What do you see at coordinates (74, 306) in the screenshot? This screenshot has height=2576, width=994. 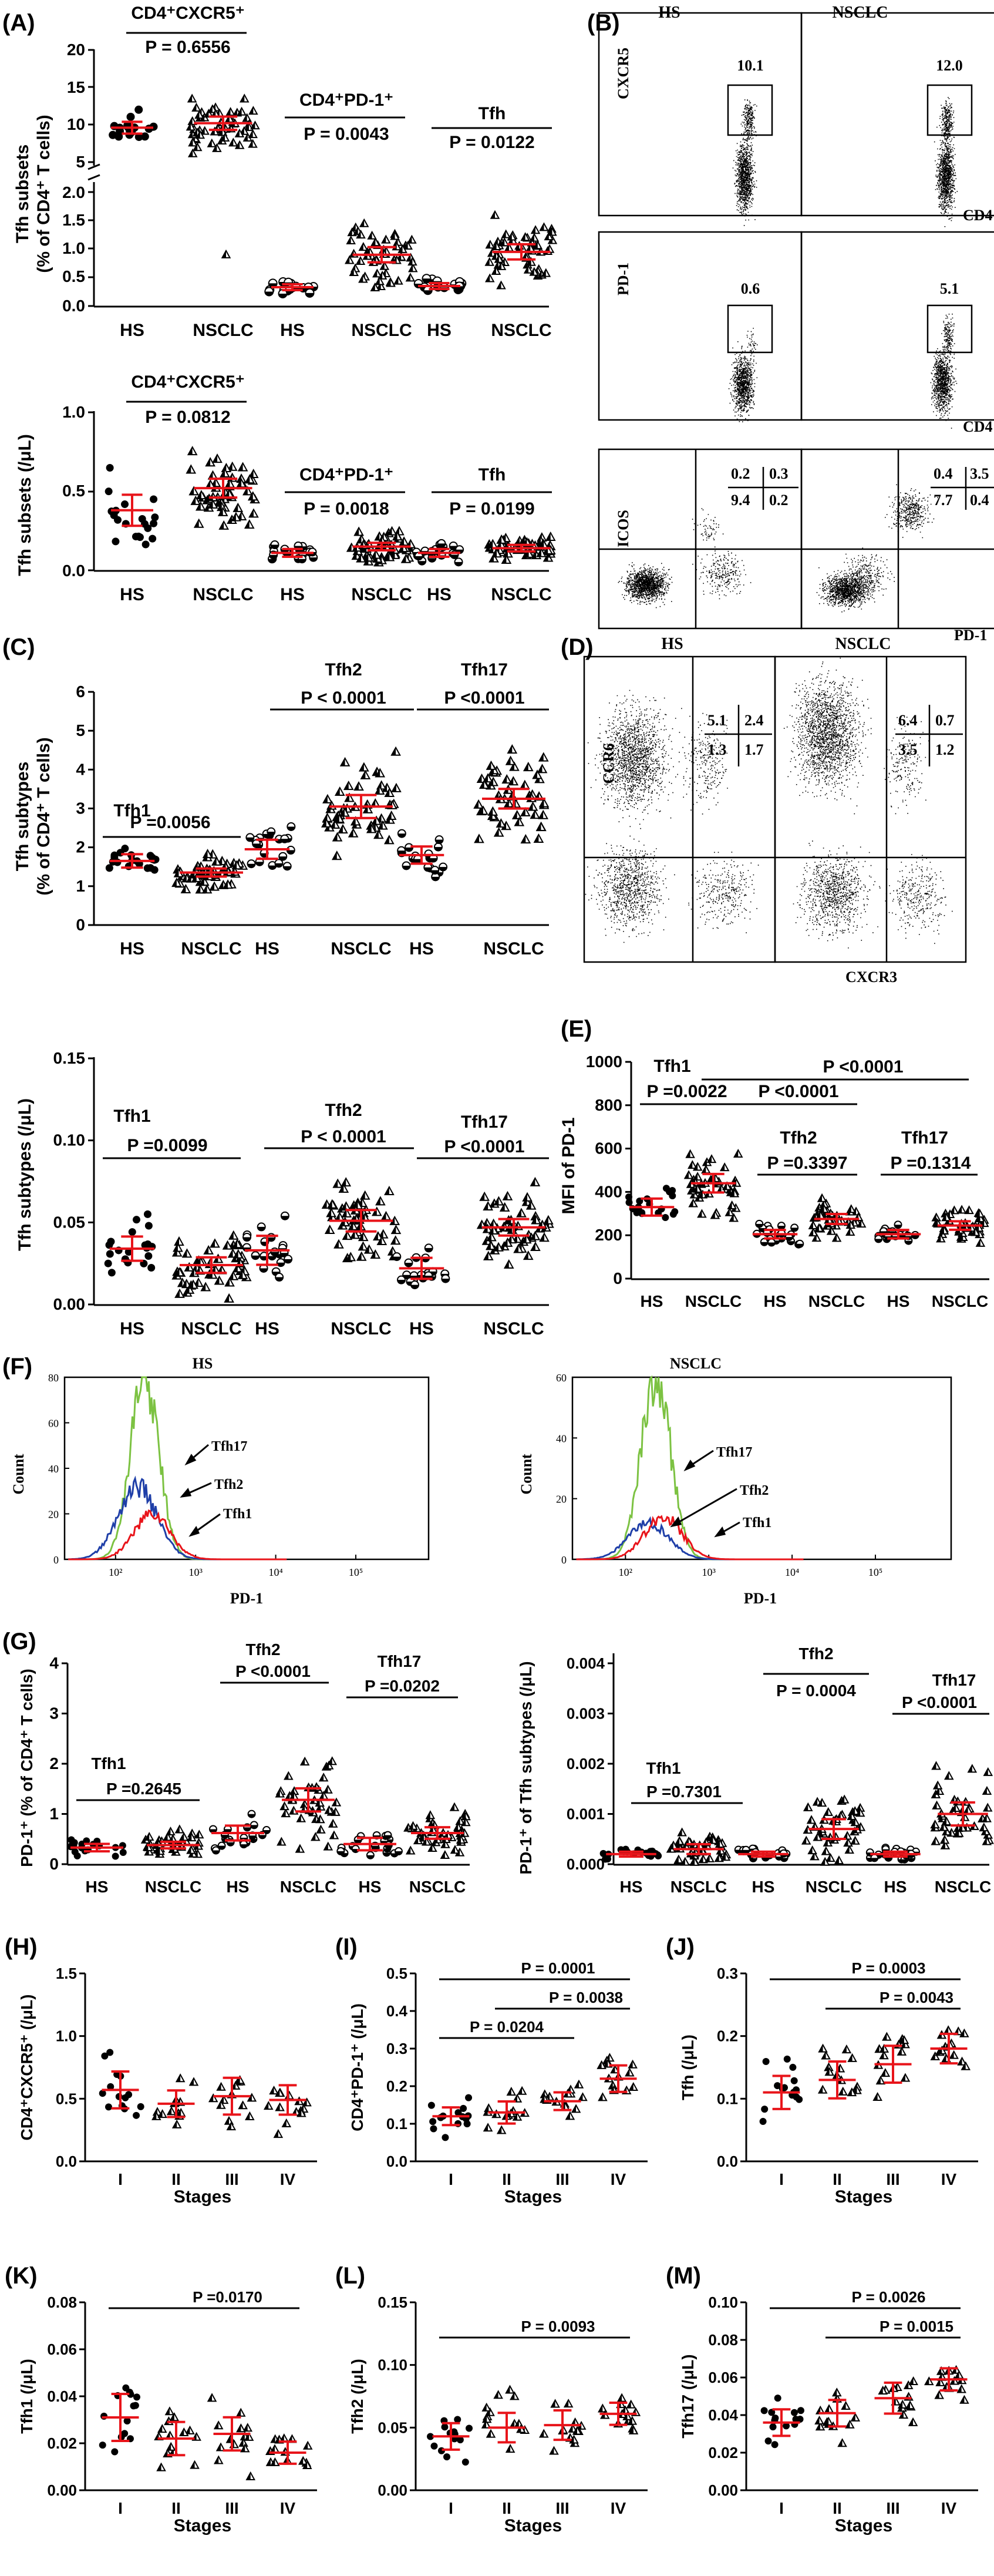 I see `ytick-0.0: 0.0` at bounding box center [74, 306].